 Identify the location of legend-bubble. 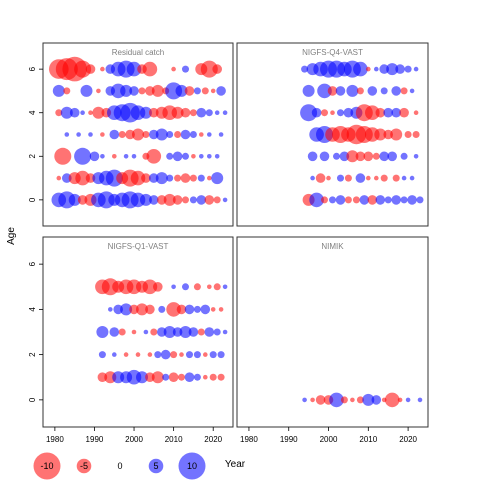
(156, 466).